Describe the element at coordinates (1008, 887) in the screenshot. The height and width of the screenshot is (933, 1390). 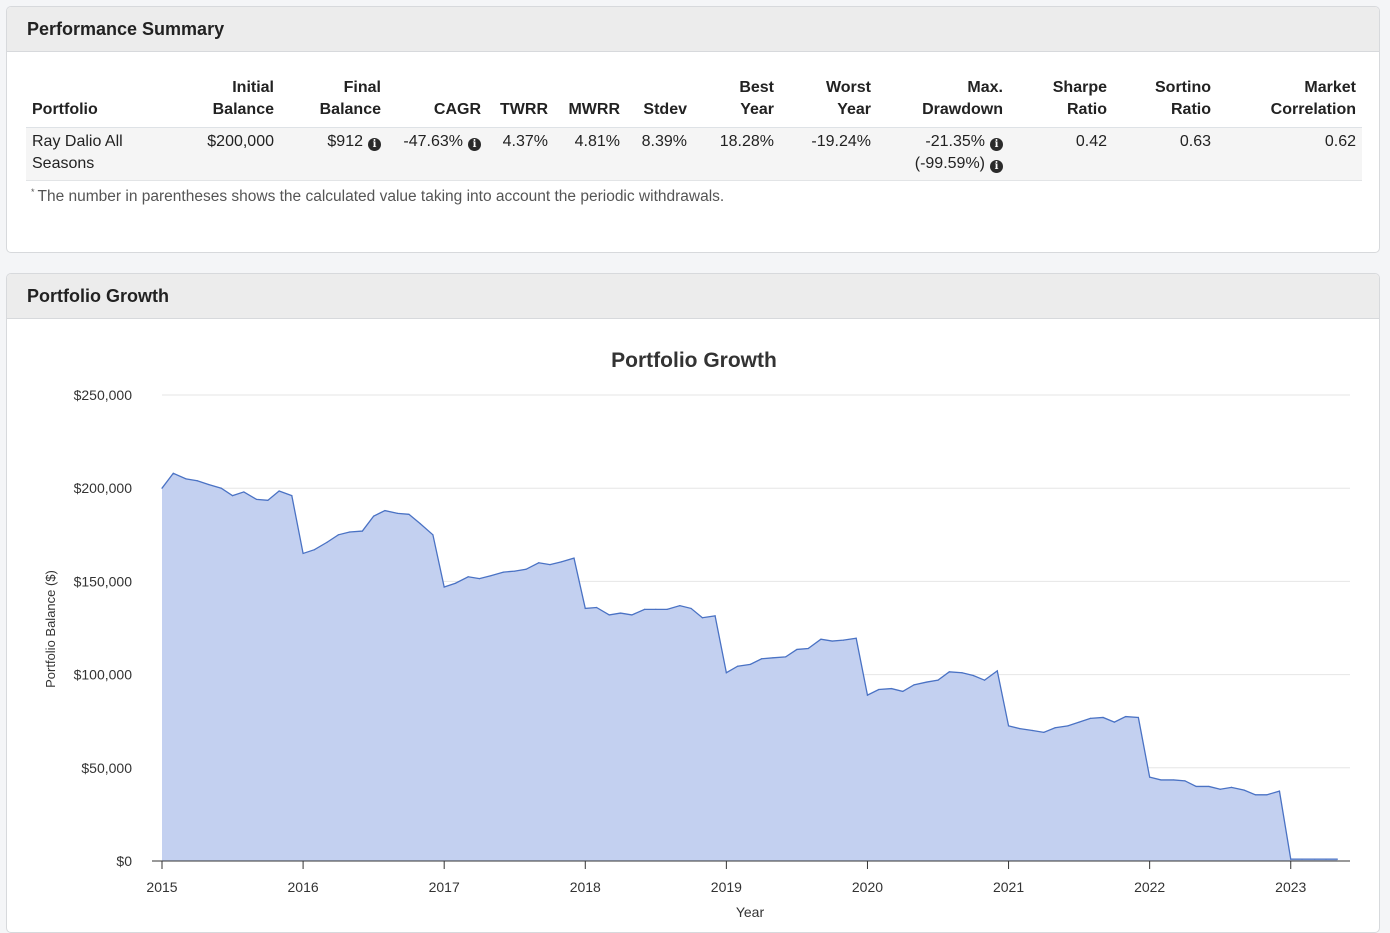
I see `x-tick-label: 2021` at that location.